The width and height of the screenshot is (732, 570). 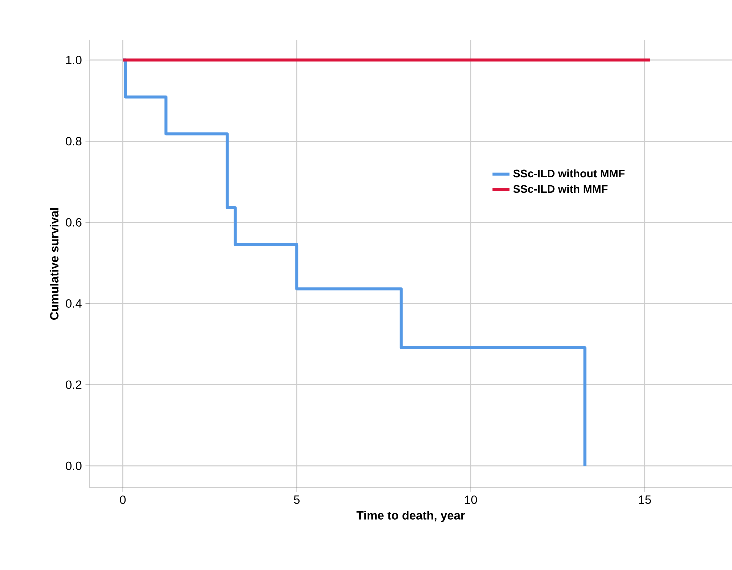 I want to click on x-tick-label: 15, so click(x=645, y=500).